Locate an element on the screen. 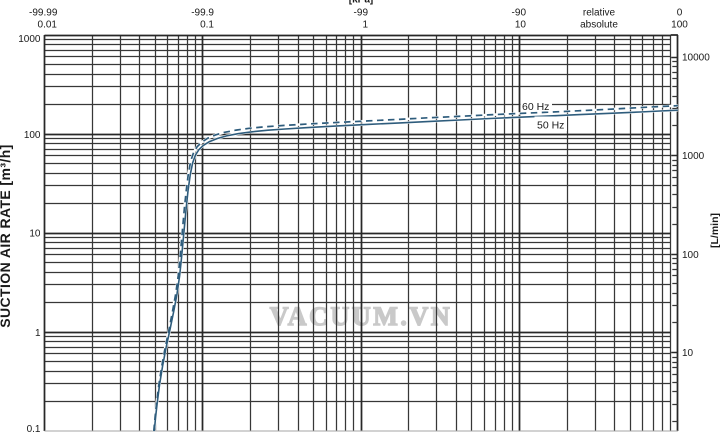 The image size is (722, 440). svg-text: SUCTION AIR RATE [m³/h] is located at coordinates (6, 235).